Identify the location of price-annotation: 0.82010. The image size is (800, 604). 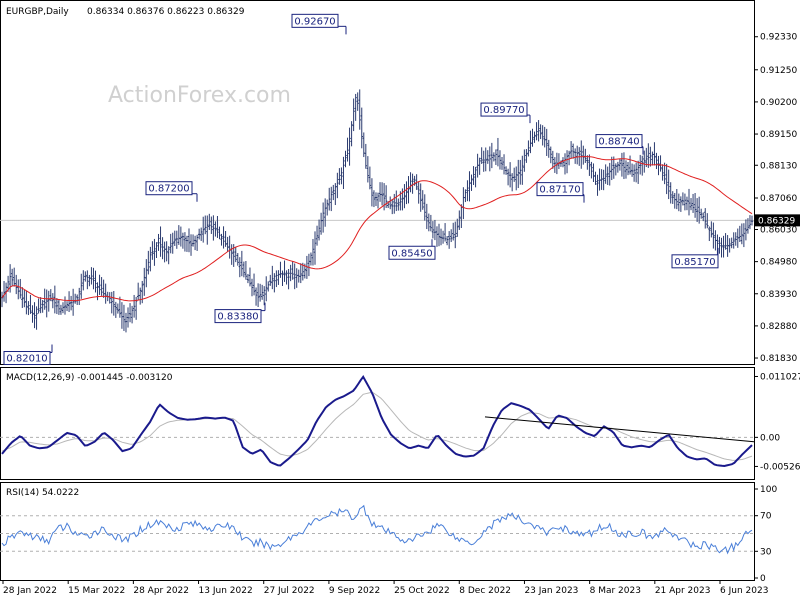
(28, 355).